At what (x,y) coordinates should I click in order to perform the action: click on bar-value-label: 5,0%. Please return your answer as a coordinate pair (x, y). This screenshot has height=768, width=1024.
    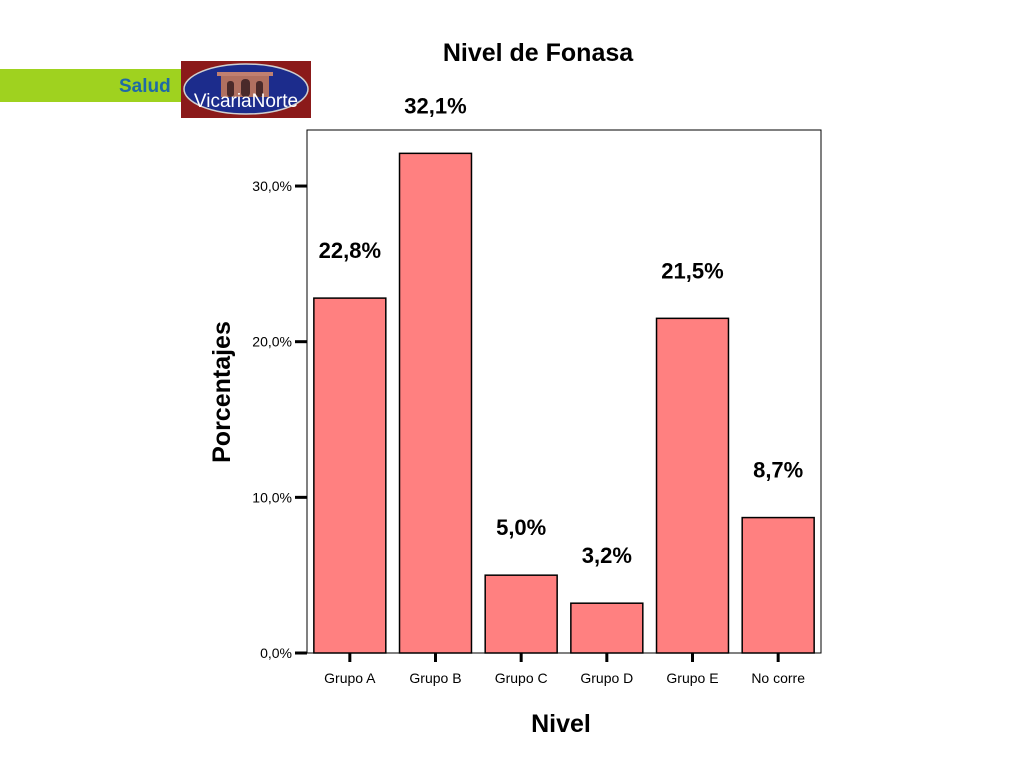
    Looking at the image, I should click on (521, 527).